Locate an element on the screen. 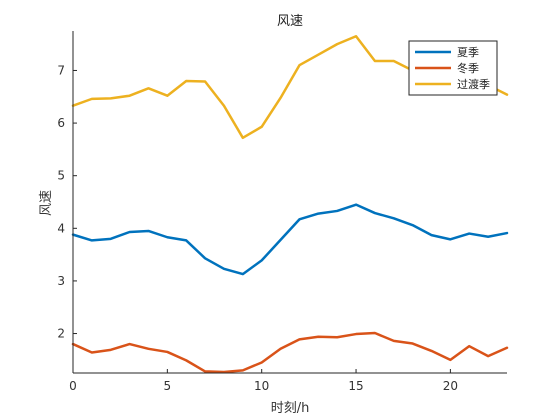 This screenshot has width=560, height=420. y-tick-label: 3 is located at coordinates (61, 281).